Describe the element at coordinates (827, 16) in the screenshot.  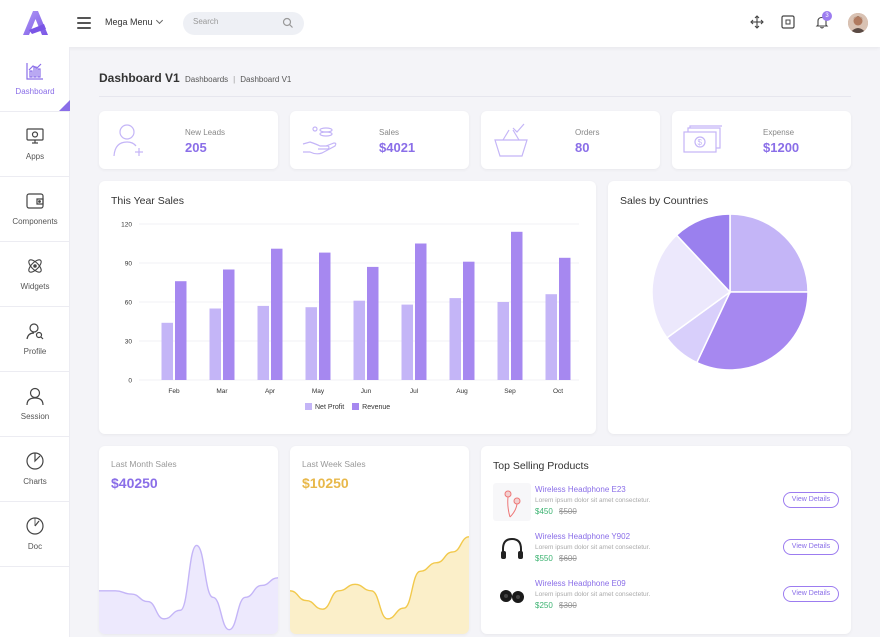
I see `notification-badge: 3` at that location.